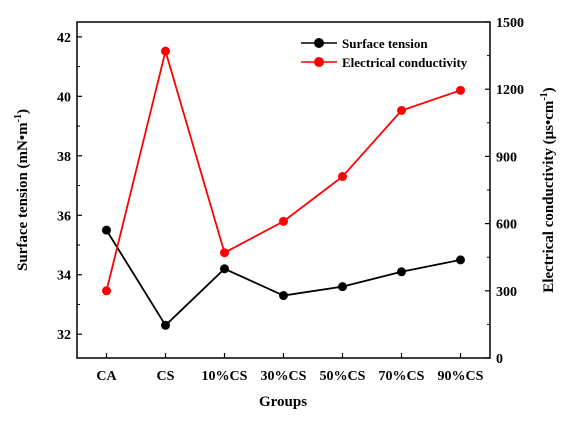 This screenshot has height=423, width=576. Describe the element at coordinates (499, 359) in the screenshot. I see `right-y-tick-label: 0` at that location.